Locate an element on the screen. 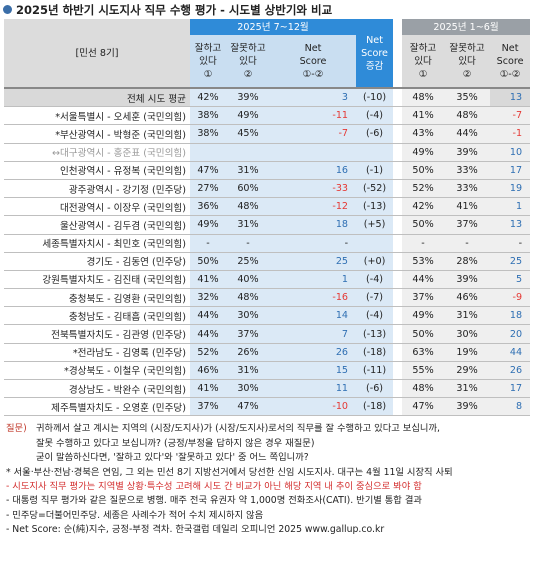 This screenshot has height=563, width=534. h2-good-cell: - is located at coordinates (208, 243).